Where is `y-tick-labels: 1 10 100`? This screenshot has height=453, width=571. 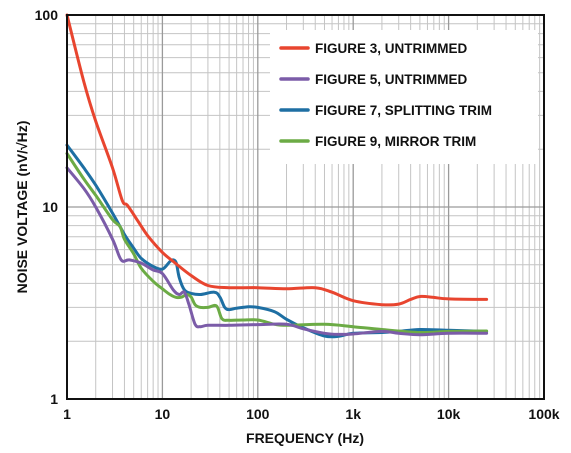 y-tick-labels: 1 10 100 is located at coordinates (47, 207).